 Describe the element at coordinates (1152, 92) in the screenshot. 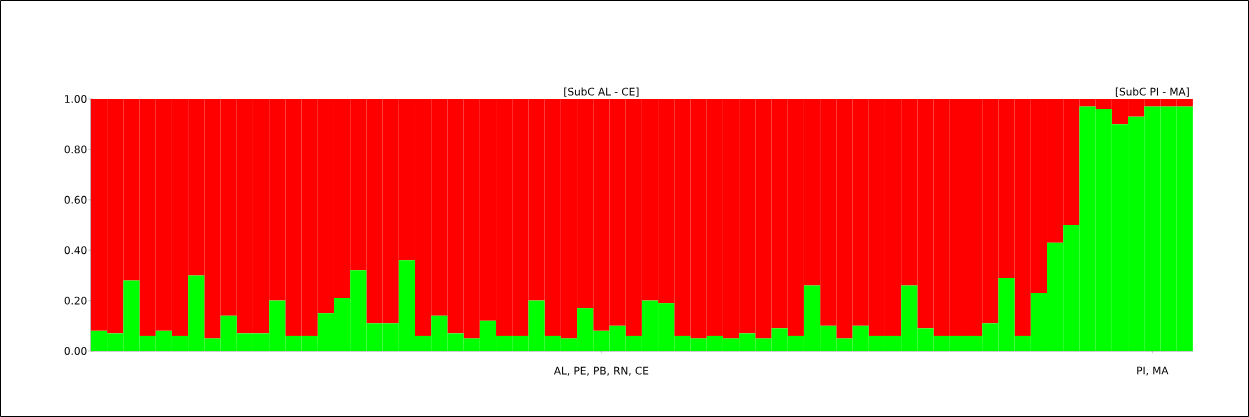

I see `text: [SubC PI - MA]` at that location.